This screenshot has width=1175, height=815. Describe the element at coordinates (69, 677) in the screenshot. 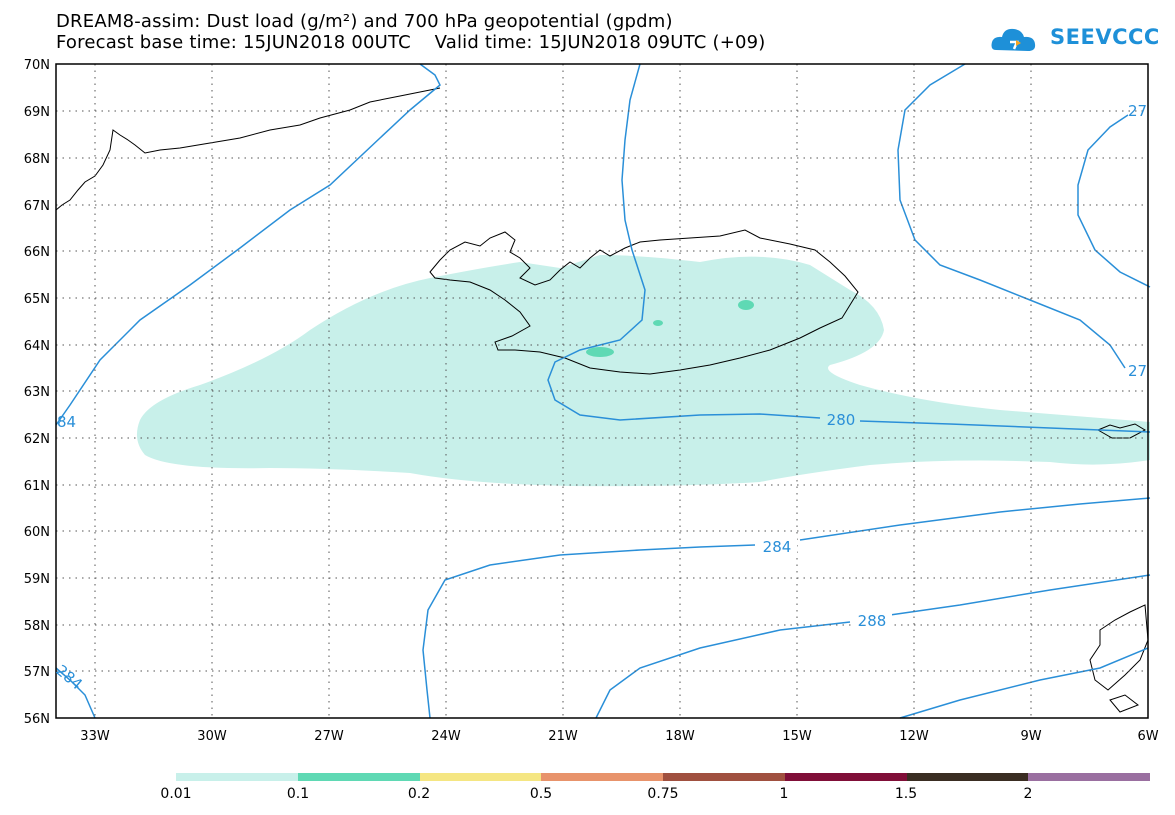

I see `contour-label-284-bottom: 284` at that location.